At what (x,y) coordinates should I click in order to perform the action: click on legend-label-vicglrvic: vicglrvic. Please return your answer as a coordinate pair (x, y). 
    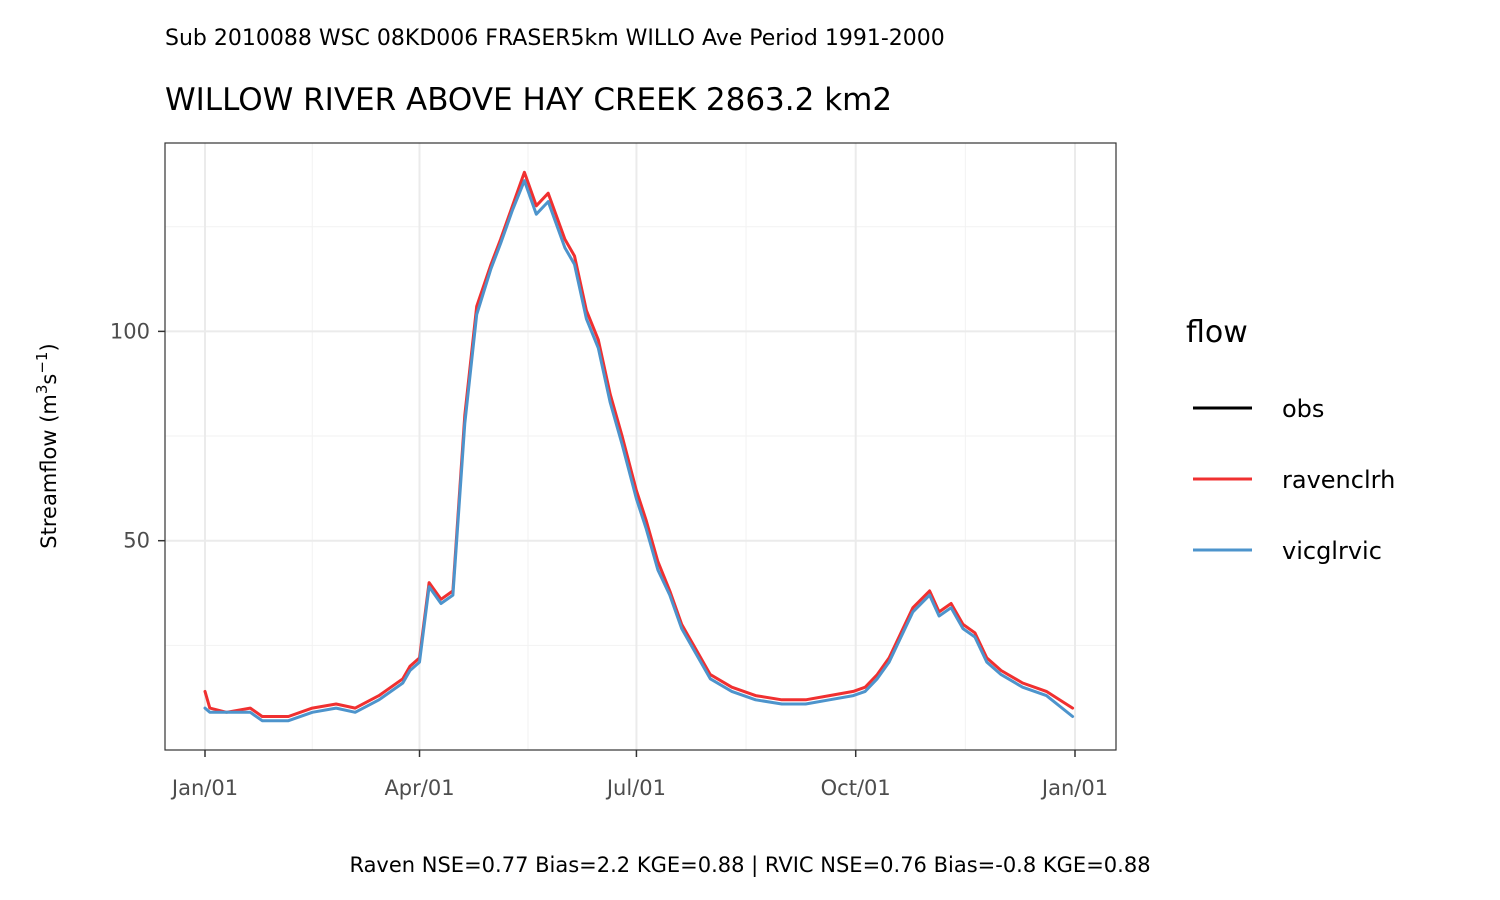
    Looking at the image, I should click on (1332, 551).